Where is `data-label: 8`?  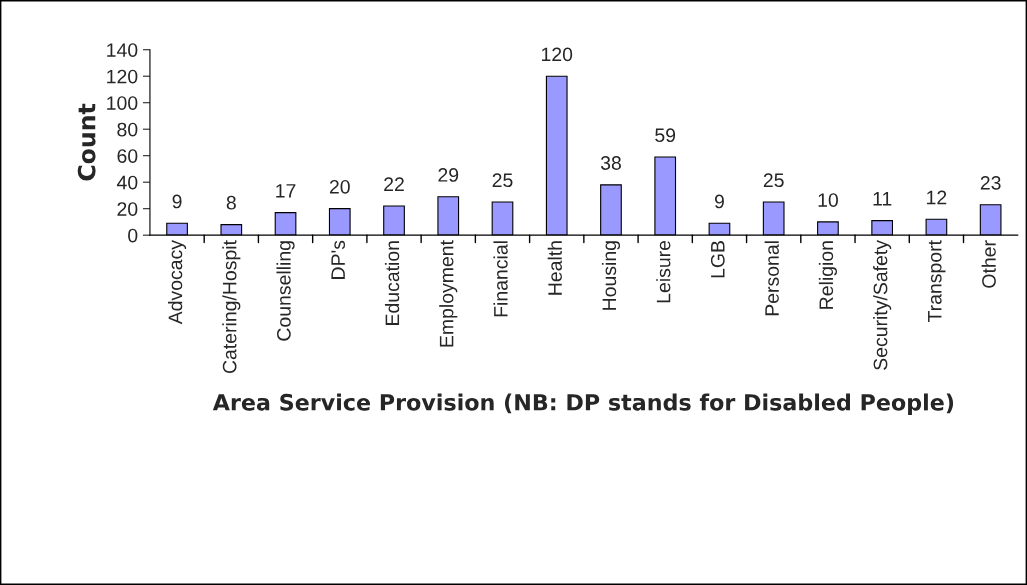
data-label: 8 is located at coordinates (231, 202).